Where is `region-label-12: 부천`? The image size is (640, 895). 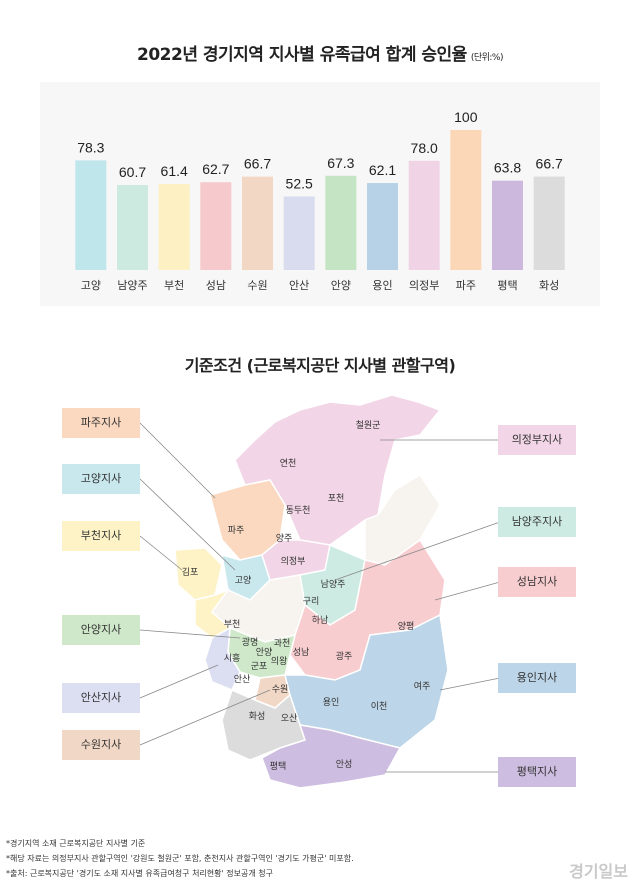
region-label-12: 부천 is located at coordinates (232, 625).